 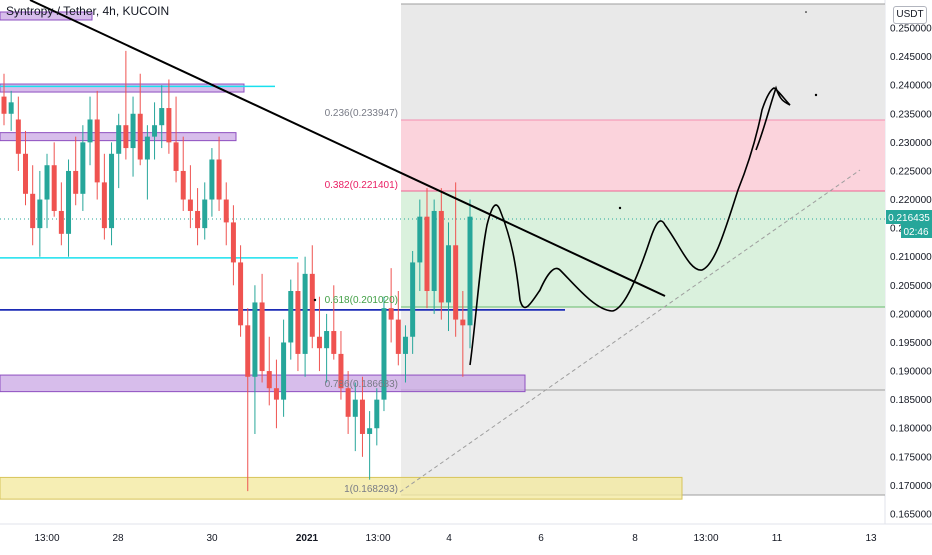 I want to click on countdown-value: 02:46, so click(x=915, y=232).